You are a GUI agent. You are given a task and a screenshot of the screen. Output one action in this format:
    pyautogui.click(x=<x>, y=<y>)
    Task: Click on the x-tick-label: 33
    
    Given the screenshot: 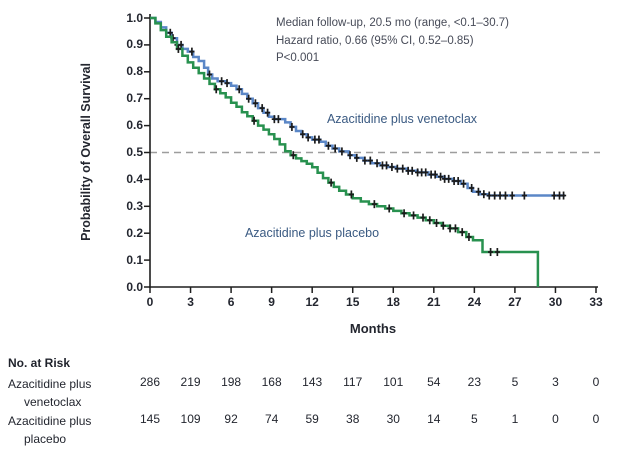 What is the action you would take?
    pyautogui.click(x=596, y=302)
    